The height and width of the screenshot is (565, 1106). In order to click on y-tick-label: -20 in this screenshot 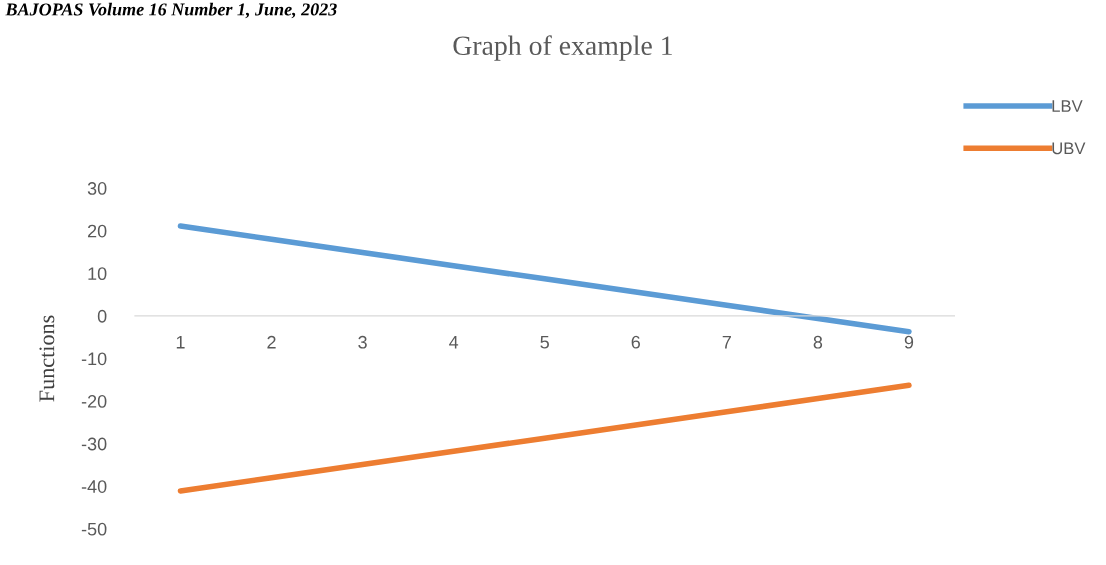, I will do `click(94, 401)`.